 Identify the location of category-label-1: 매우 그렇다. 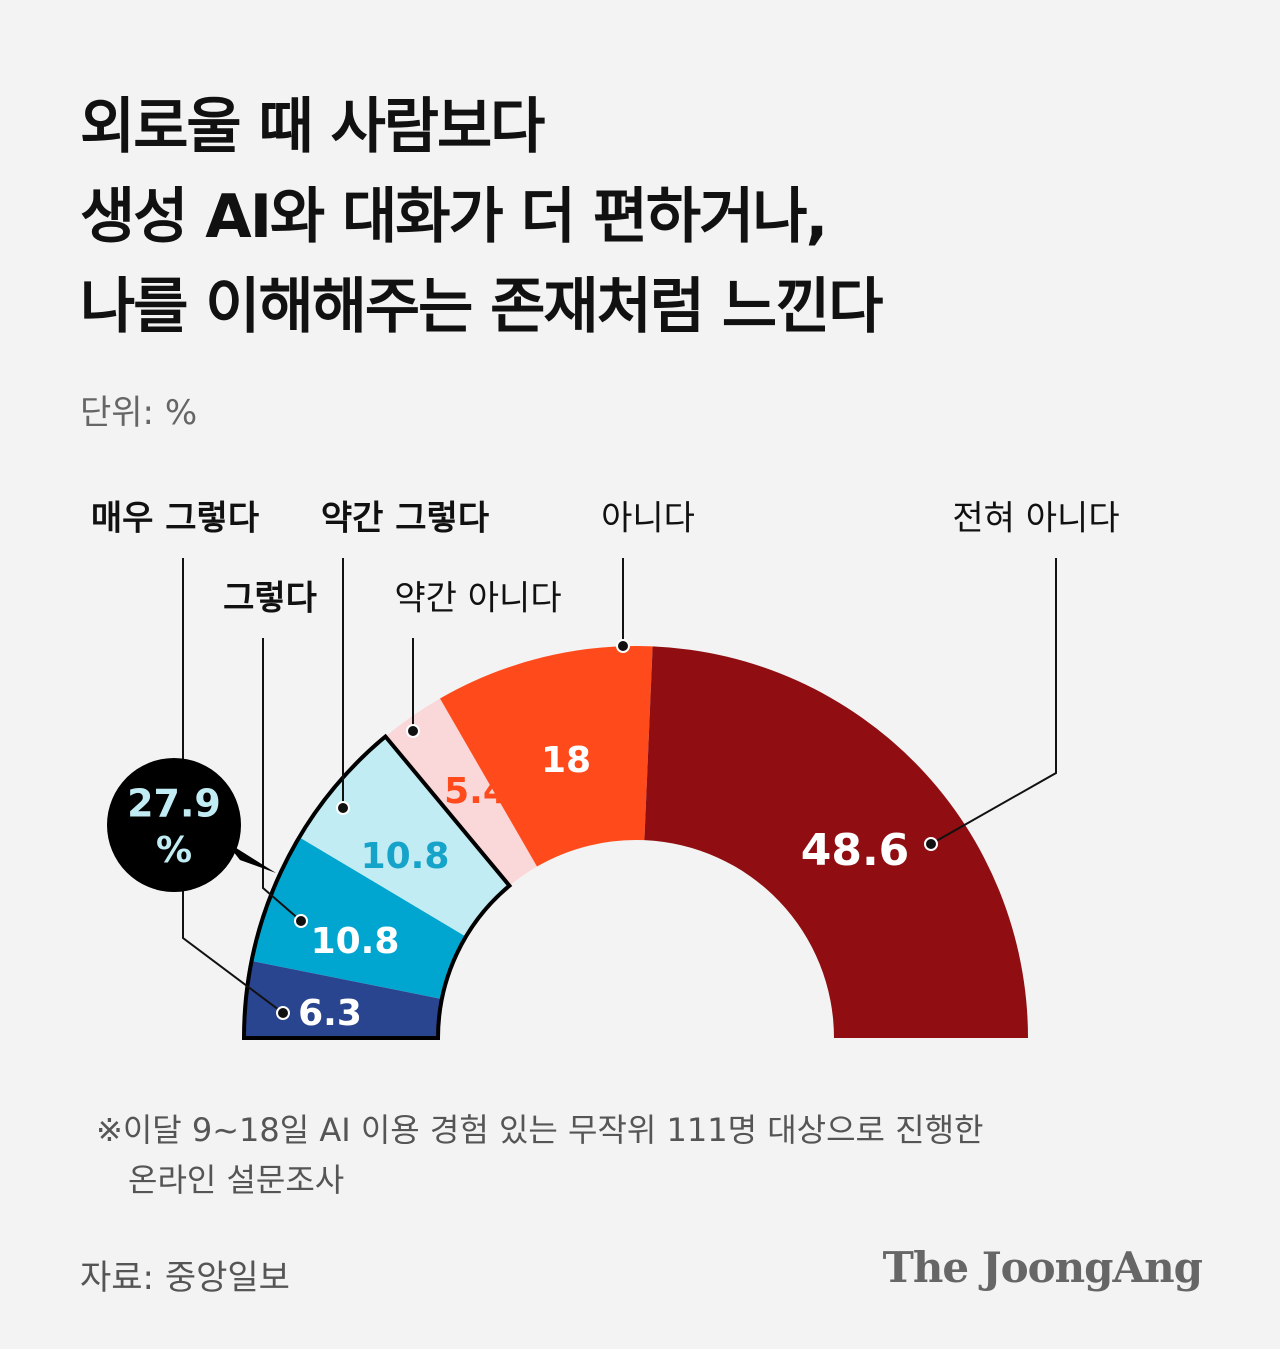
(175, 519).